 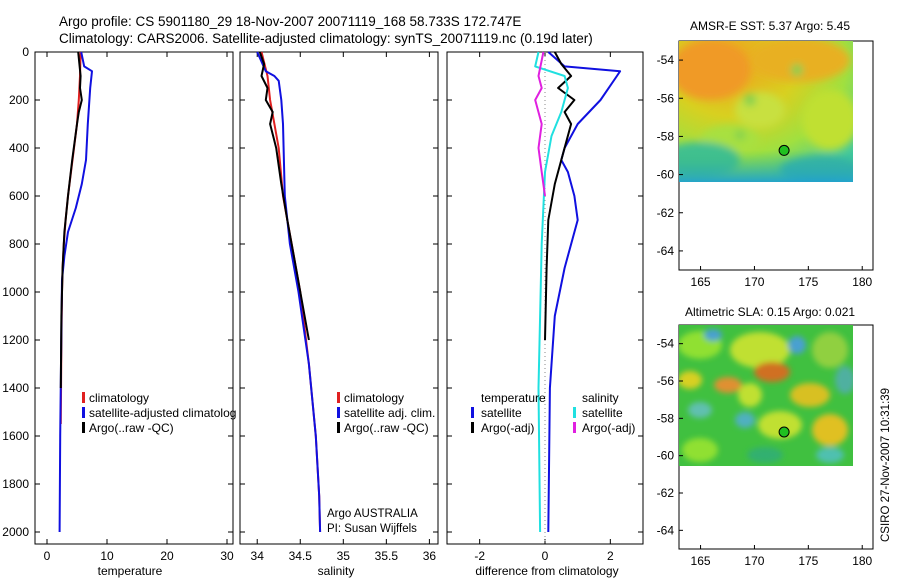 I want to click on side-timestamp-label: CSIRO 27-Nov-2007 10:31:39, so click(x=886, y=465).